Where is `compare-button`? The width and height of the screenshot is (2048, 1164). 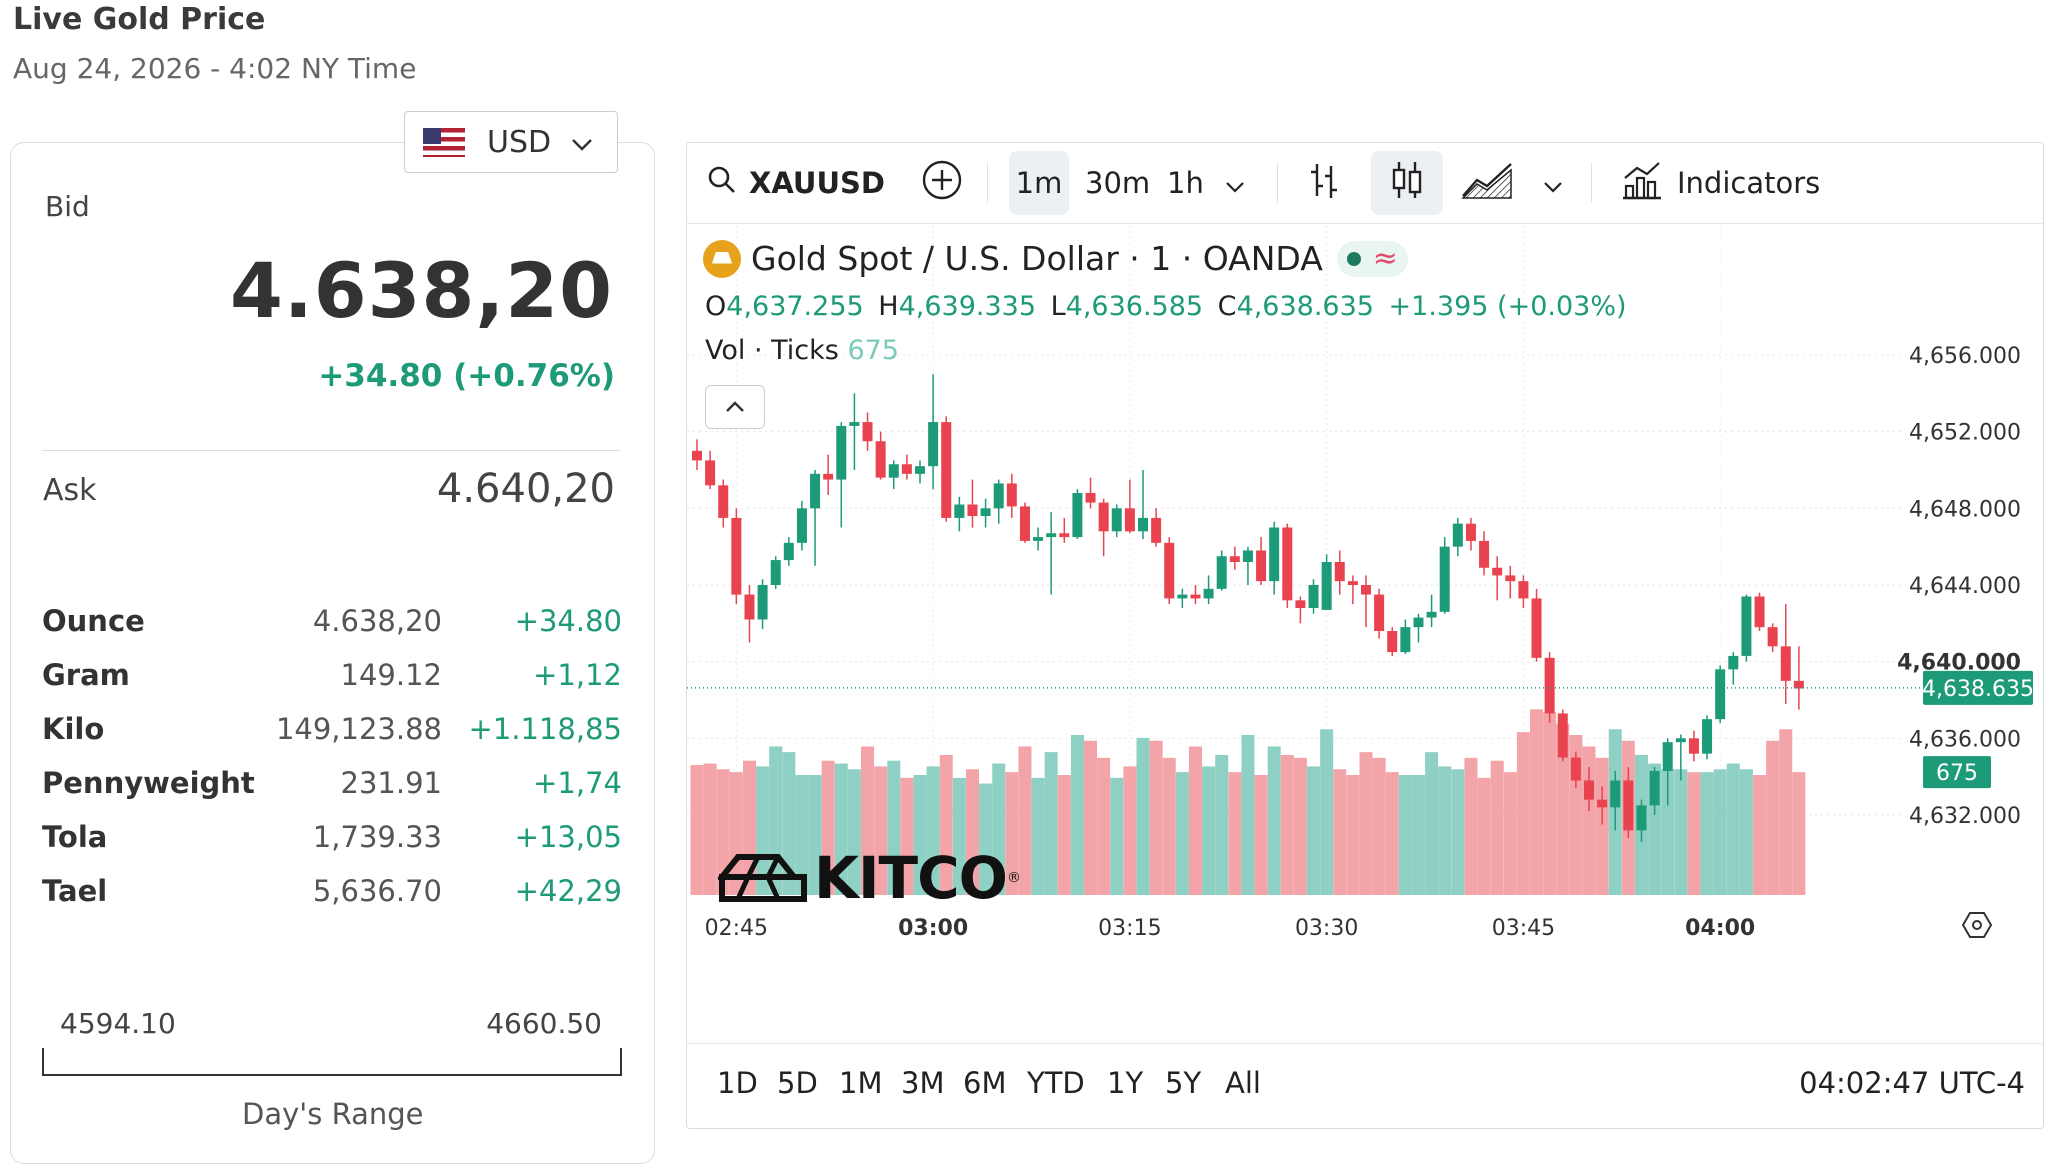 compare-button is located at coordinates (942, 183).